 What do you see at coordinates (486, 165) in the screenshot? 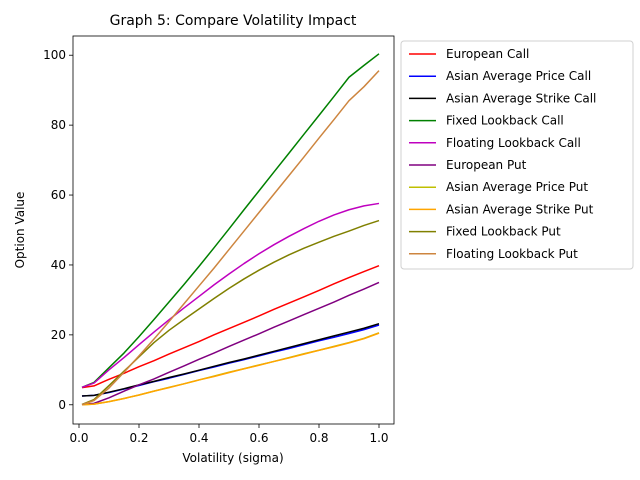
I see `legend-entry: European Put` at bounding box center [486, 165].